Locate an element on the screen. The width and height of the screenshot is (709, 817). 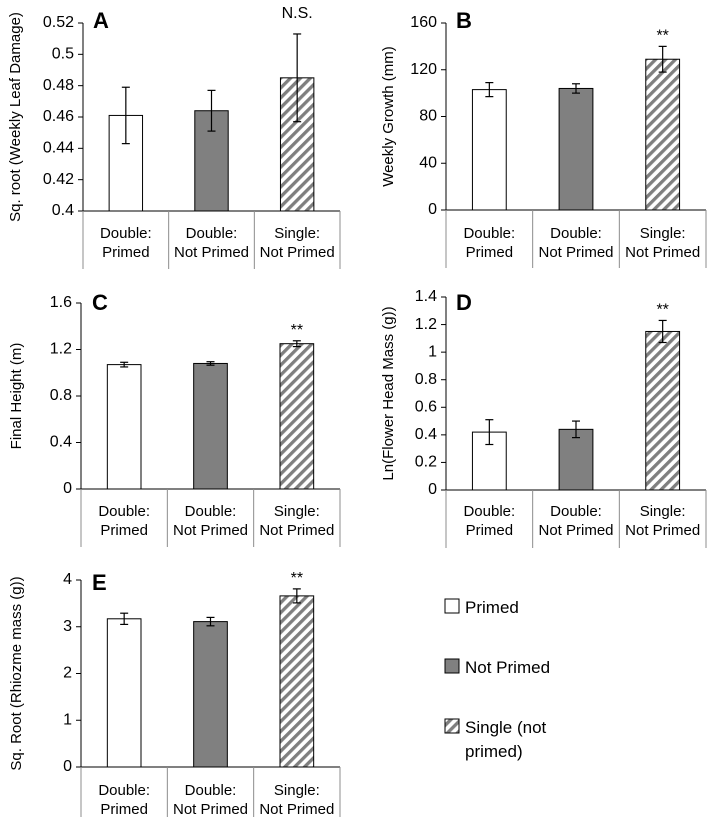
panel-c-y-tick-label: 0.4 is located at coordinates (61, 442).